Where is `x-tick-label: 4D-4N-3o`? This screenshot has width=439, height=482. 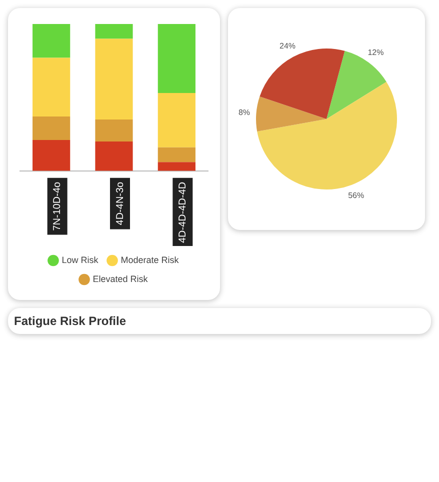 x-tick-label: 4D-4N-3o is located at coordinates (120, 203).